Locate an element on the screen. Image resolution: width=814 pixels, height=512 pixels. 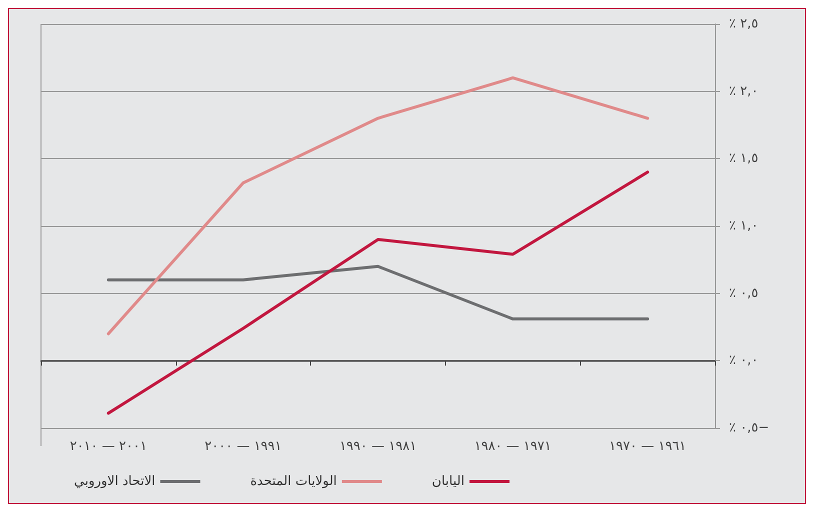
x-tick-label: ١٩٩١ — ٢٠٠٠ is located at coordinates (243, 446).